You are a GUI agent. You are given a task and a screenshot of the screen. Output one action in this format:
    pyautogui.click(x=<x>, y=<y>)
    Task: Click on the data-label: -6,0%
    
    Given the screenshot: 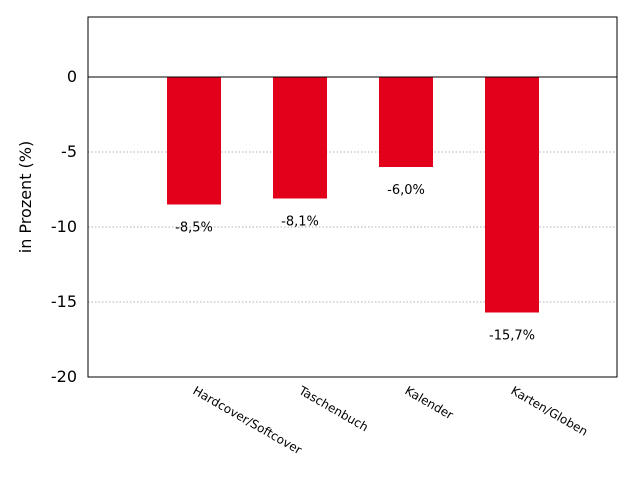 What is the action you would take?
    pyautogui.click(x=406, y=190)
    